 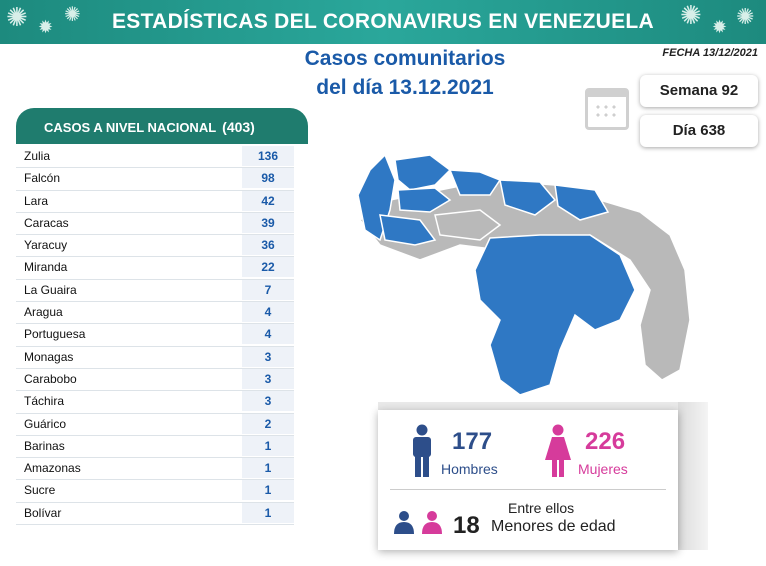 What do you see at coordinates (162, 469) in the screenshot?
I see `table-row: Amazonas 1` at bounding box center [162, 469].